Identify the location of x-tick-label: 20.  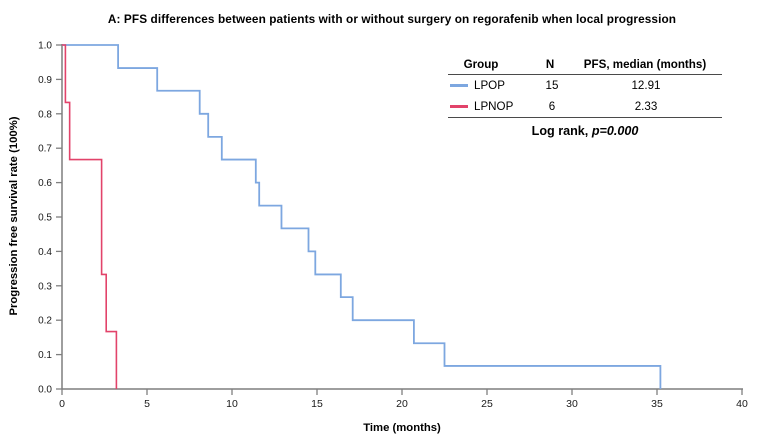
(402, 404).